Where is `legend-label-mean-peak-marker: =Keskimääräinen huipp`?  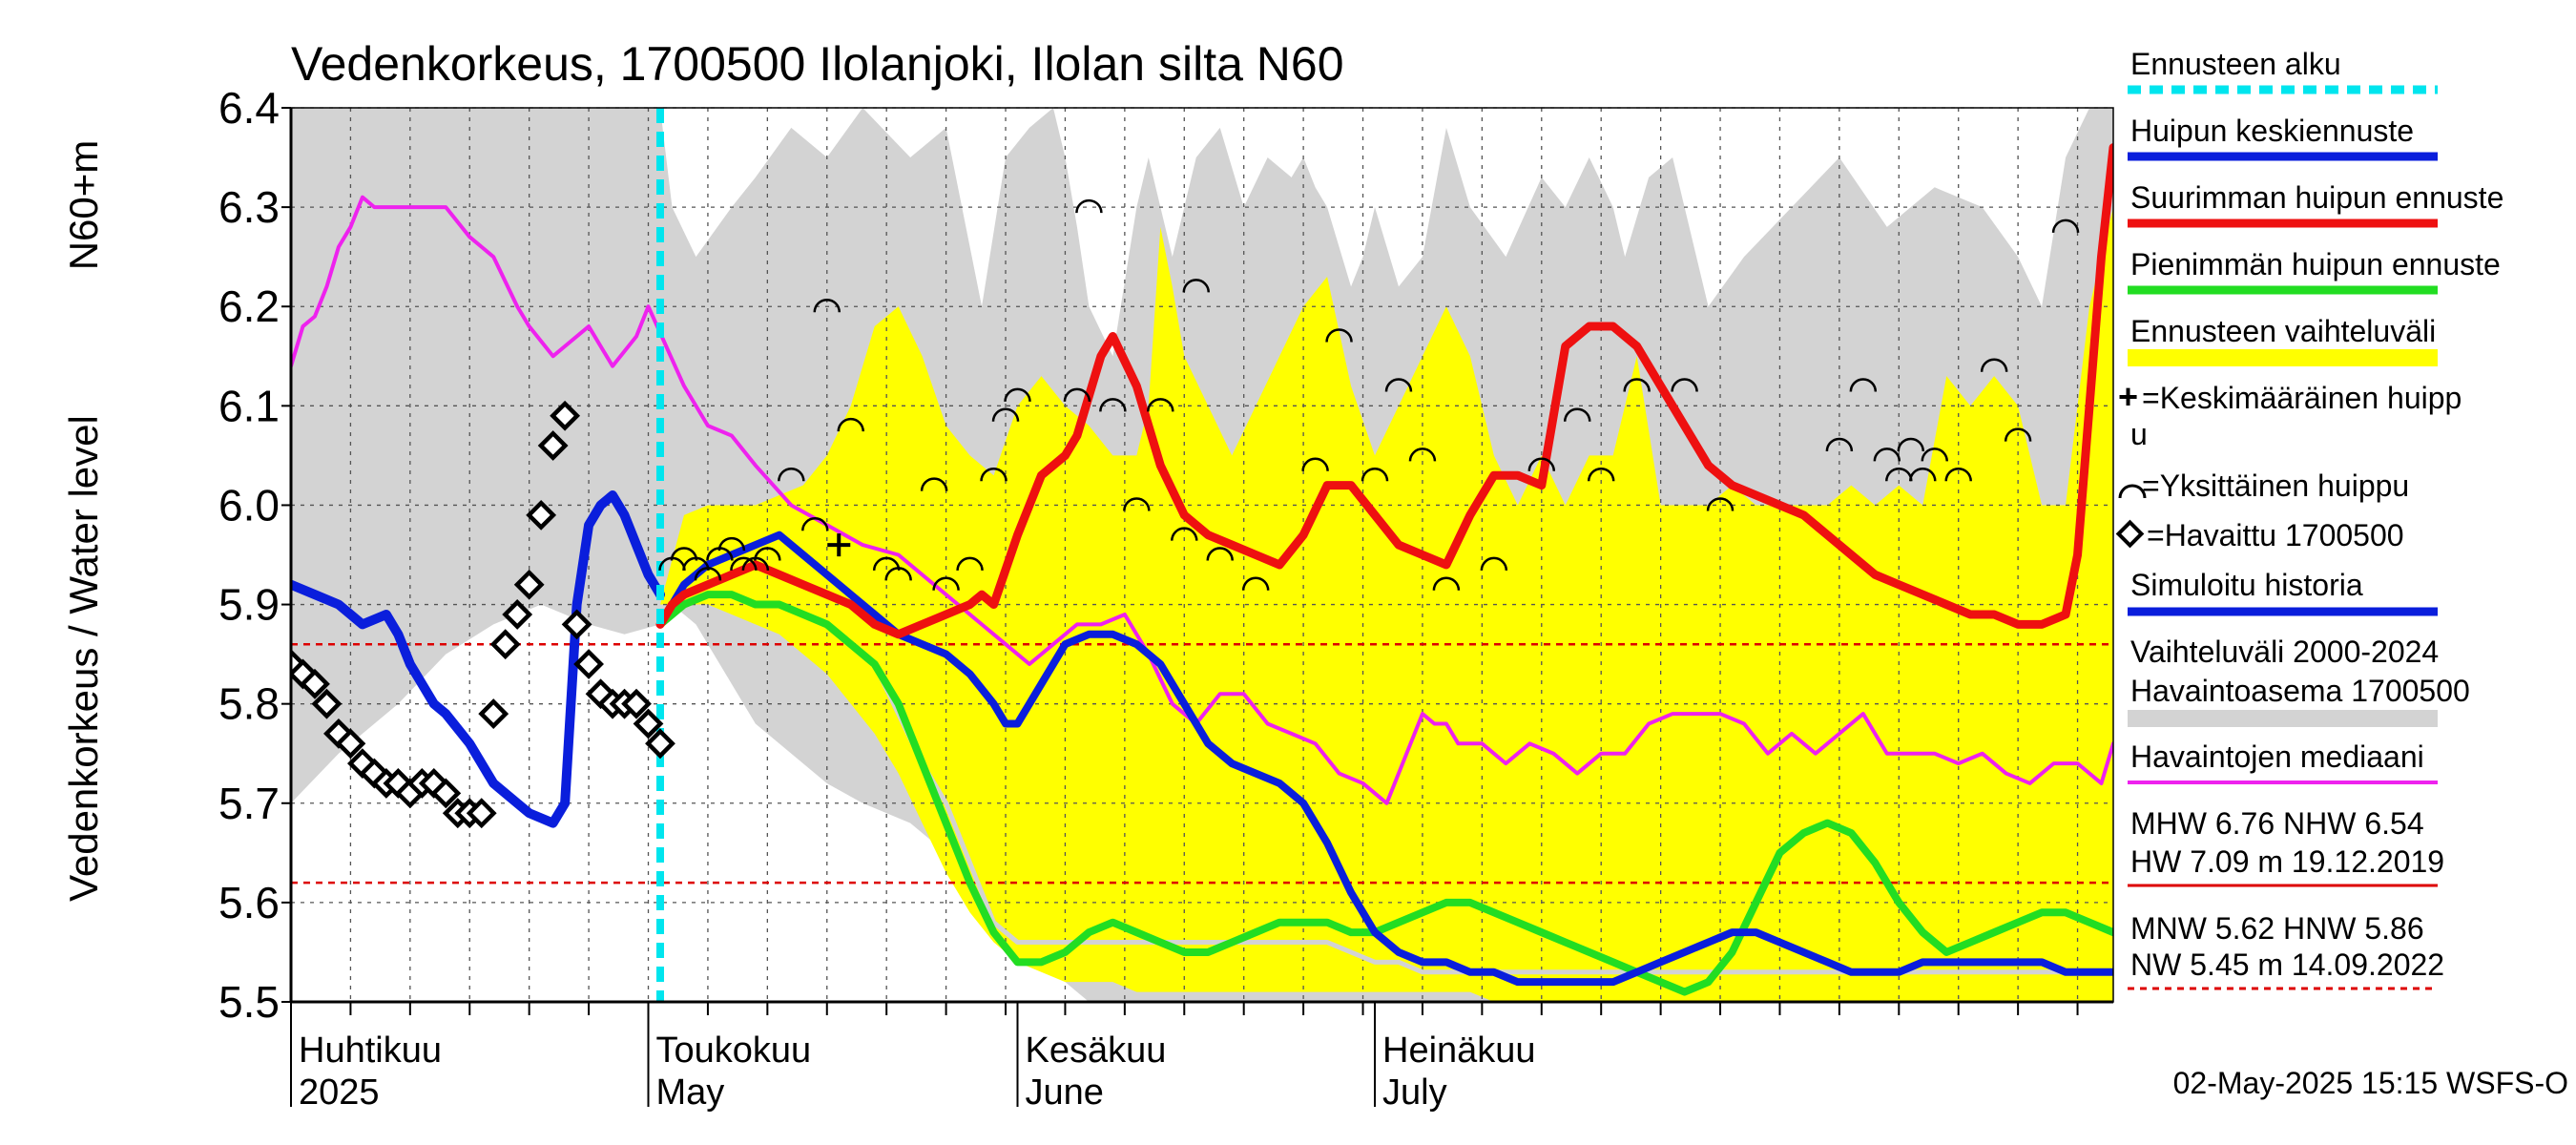
legend-label-mean-peak-marker: =Keskimääräinen huipp is located at coordinates (2302, 398).